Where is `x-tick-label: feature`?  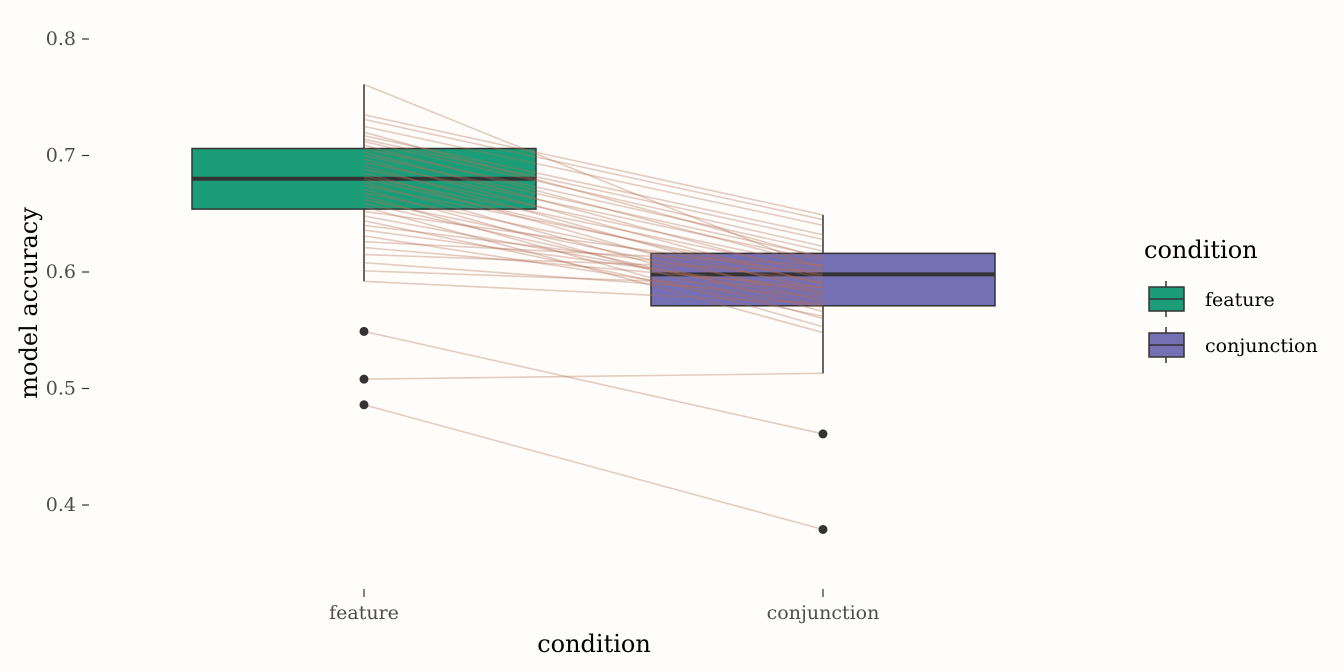
x-tick-label: feature is located at coordinates (364, 613).